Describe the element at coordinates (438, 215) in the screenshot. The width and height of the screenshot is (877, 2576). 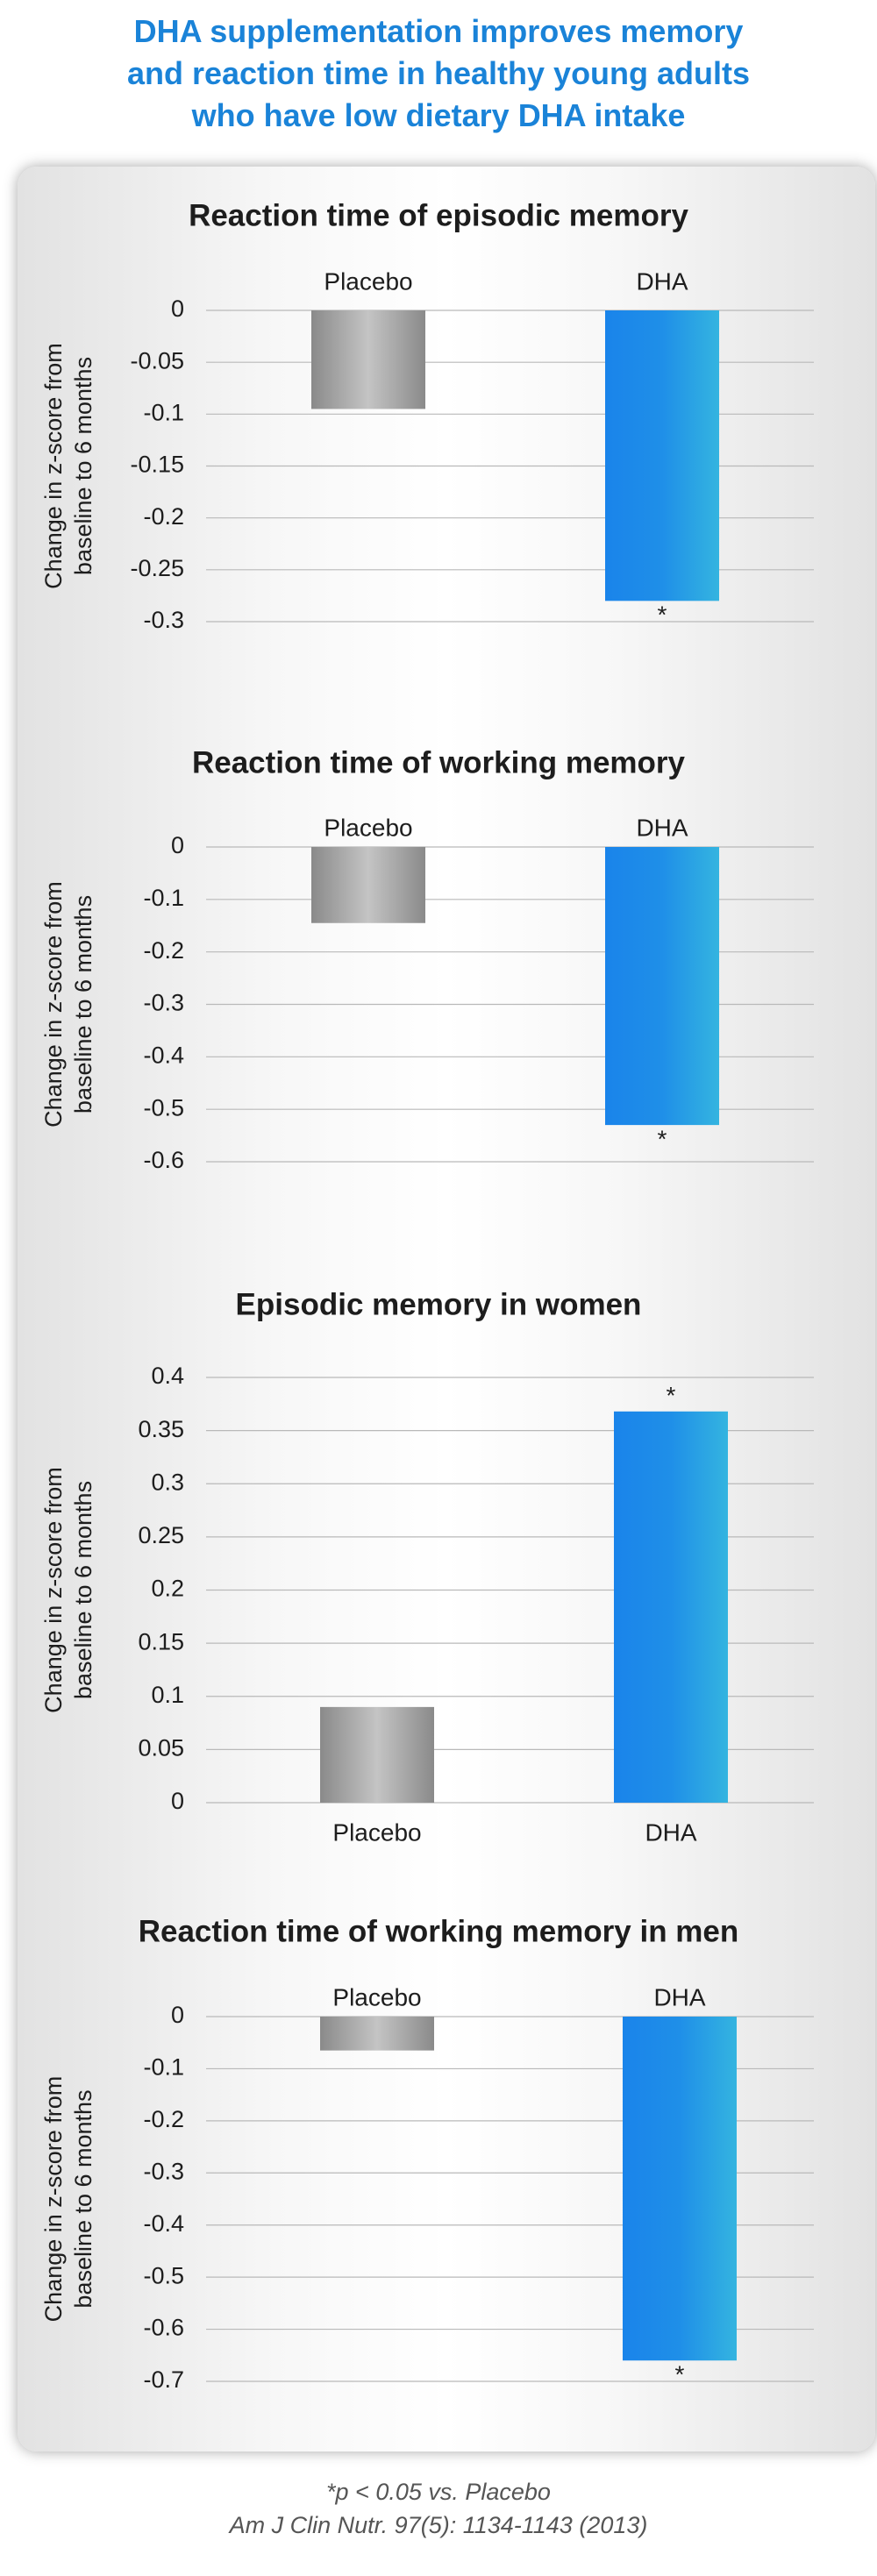
I see `chart-title: Reaction time of episodic memory` at that location.